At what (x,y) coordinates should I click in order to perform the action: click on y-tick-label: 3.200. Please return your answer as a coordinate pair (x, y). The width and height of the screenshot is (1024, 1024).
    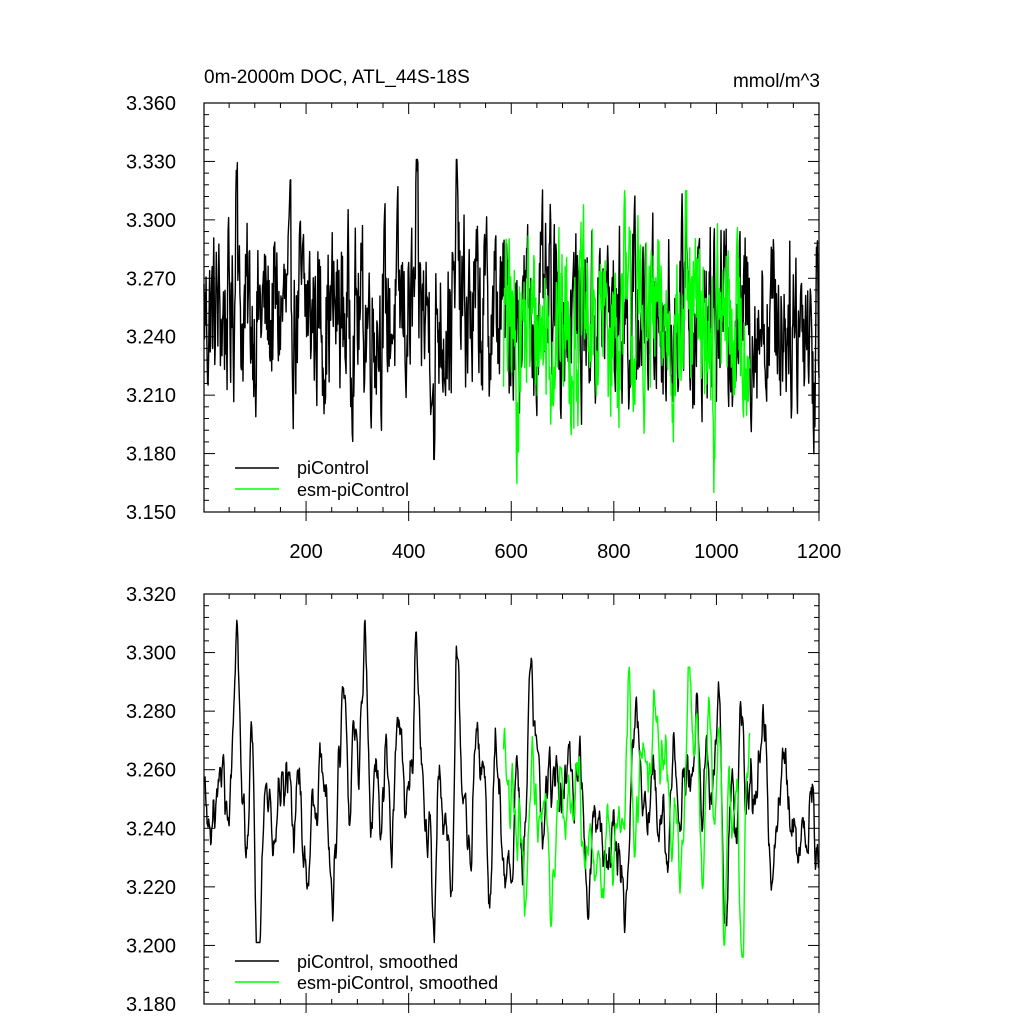
    Looking at the image, I should click on (151, 946).